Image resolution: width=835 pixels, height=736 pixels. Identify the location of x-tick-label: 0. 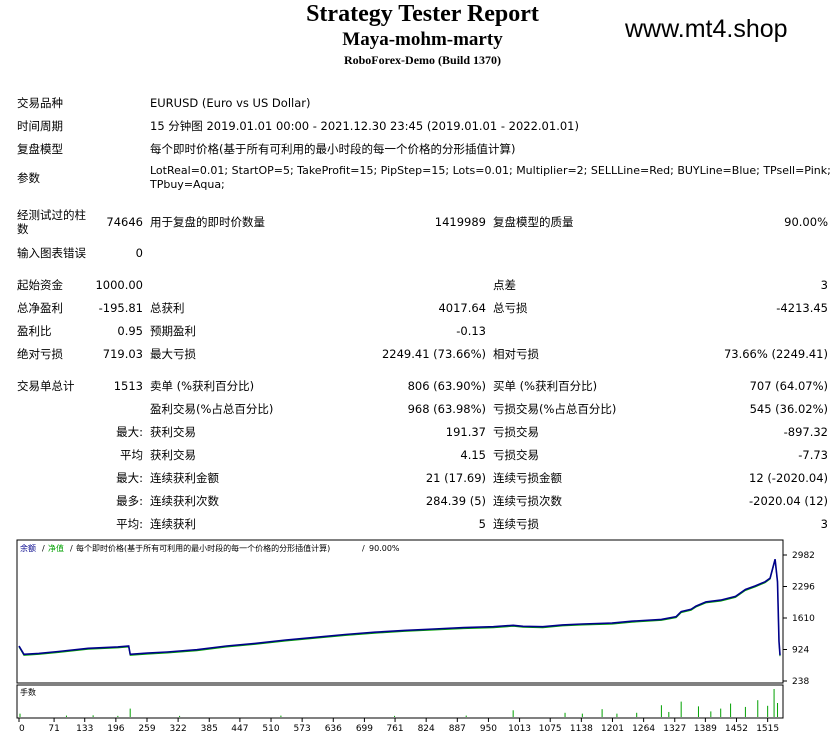
(22, 729).